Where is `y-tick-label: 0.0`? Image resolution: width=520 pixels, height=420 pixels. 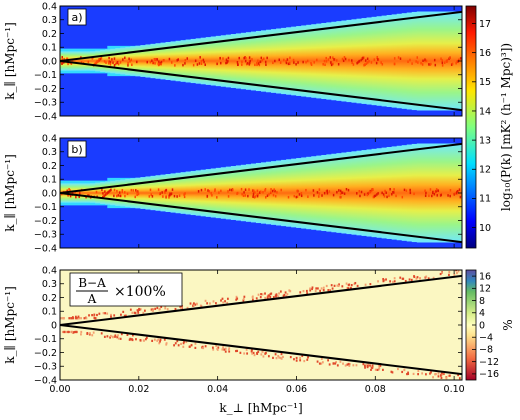
y-tick-label: 0.0 is located at coordinates (49, 61).